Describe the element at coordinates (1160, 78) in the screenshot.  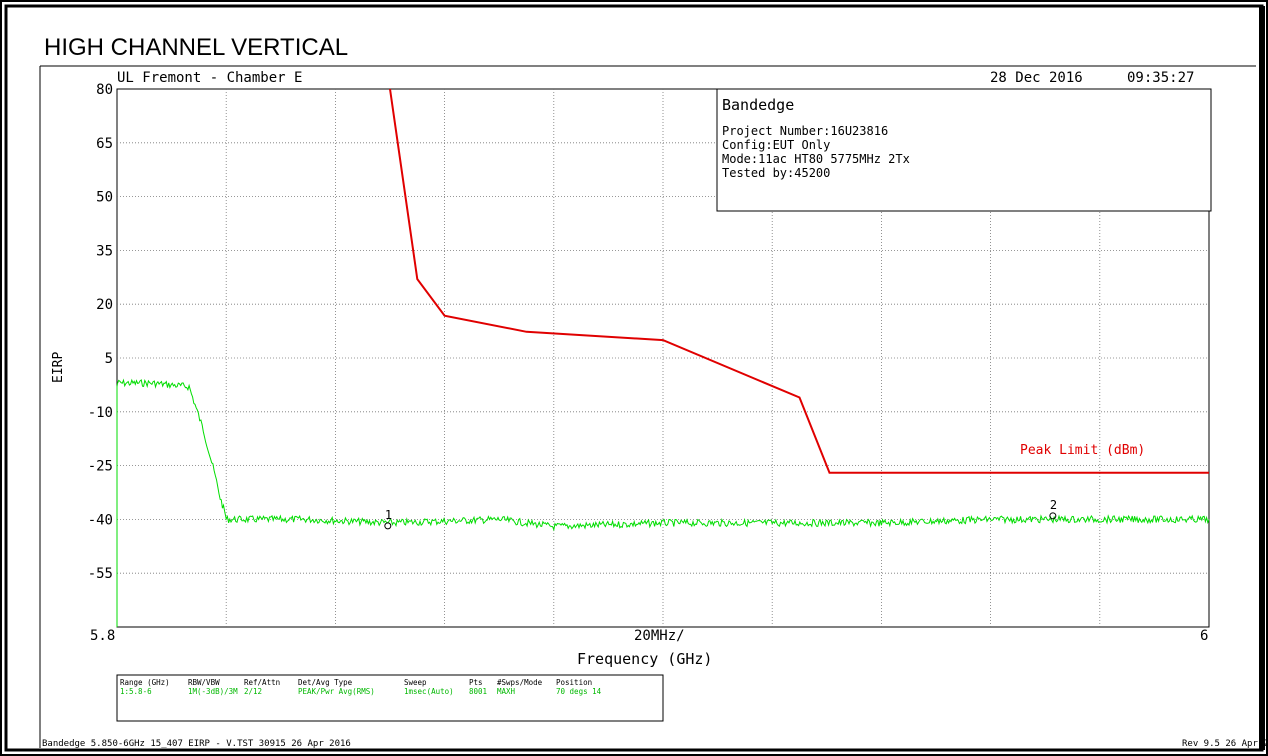
I see `test-time: 09:35:27` at that location.